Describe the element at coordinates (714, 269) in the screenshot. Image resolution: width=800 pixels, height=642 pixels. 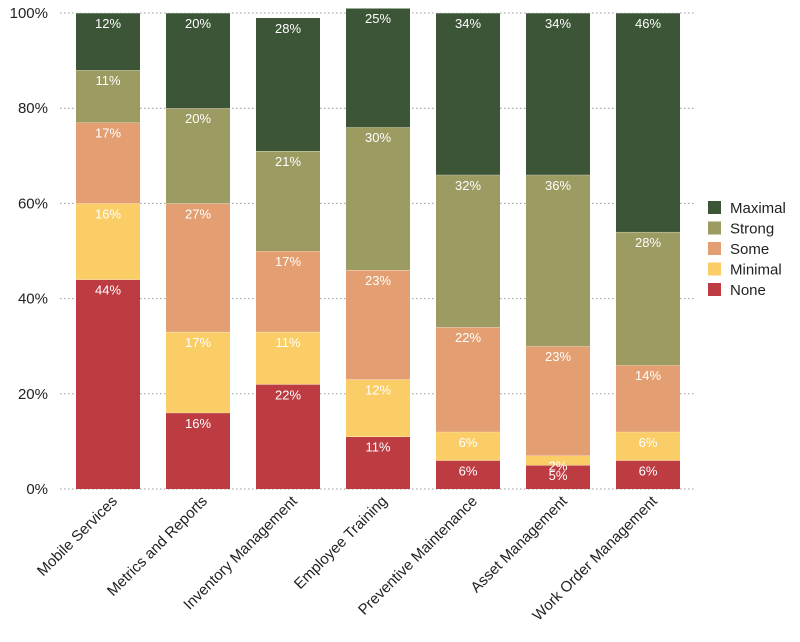
I see `legend-swatch-minimal` at that location.